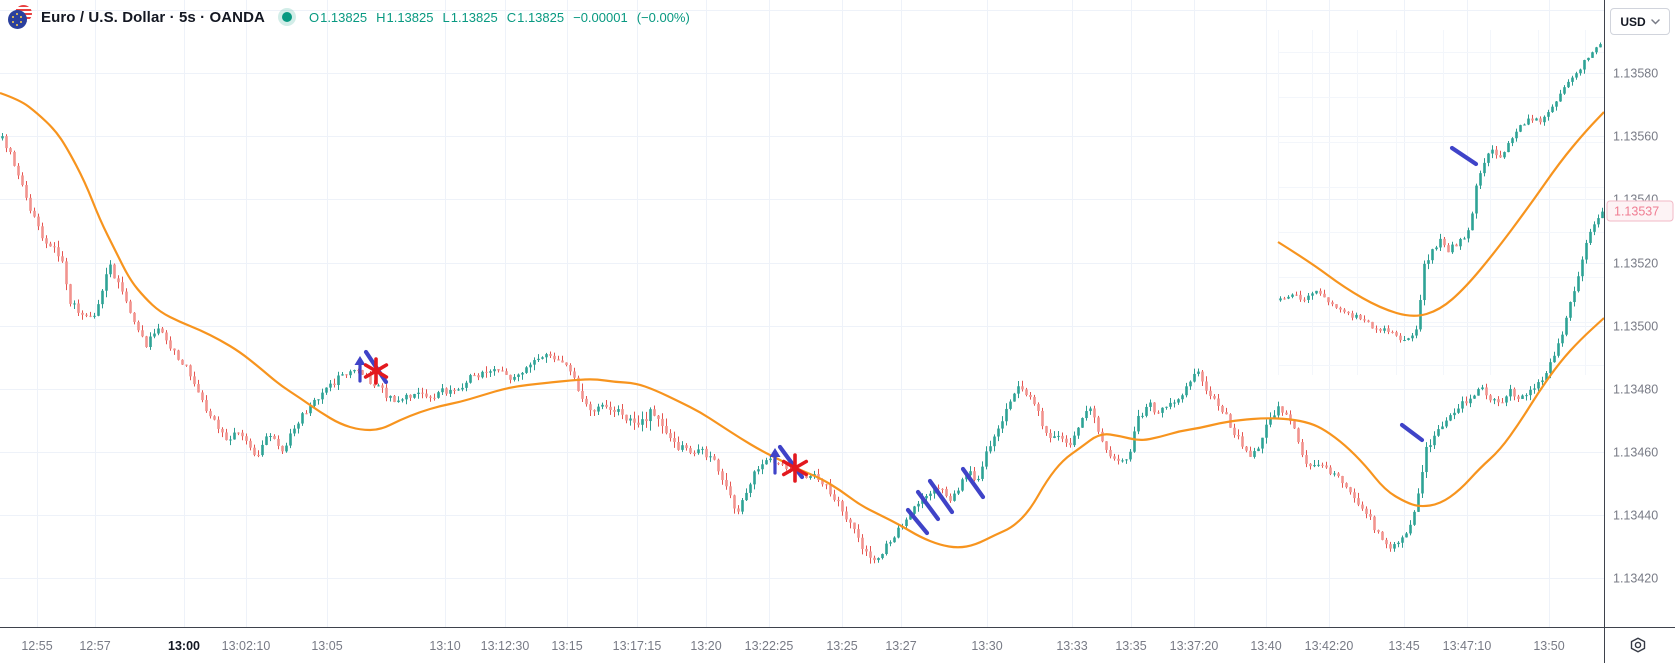 This screenshot has width=1675, height=663. I want to click on time-tick-label: 13:10, so click(444, 646).